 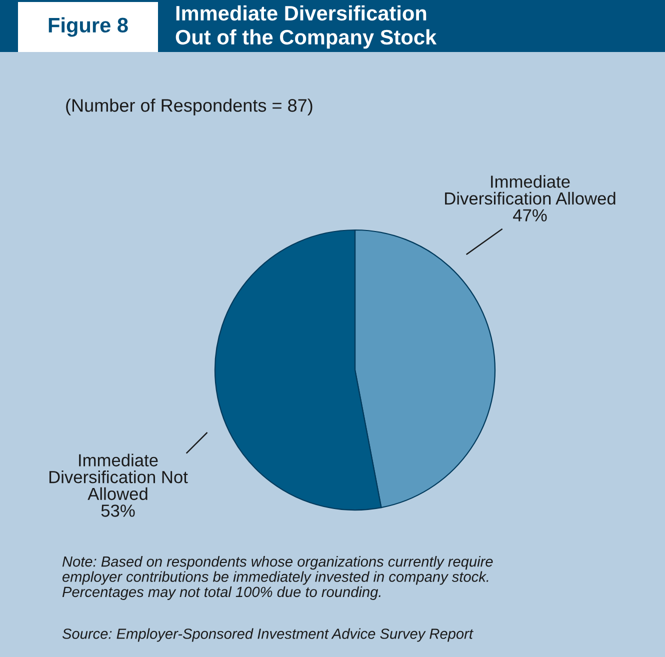 What do you see at coordinates (88, 27) in the screenshot?
I see `caption: Figure 8` at bounding box center [88, 27].